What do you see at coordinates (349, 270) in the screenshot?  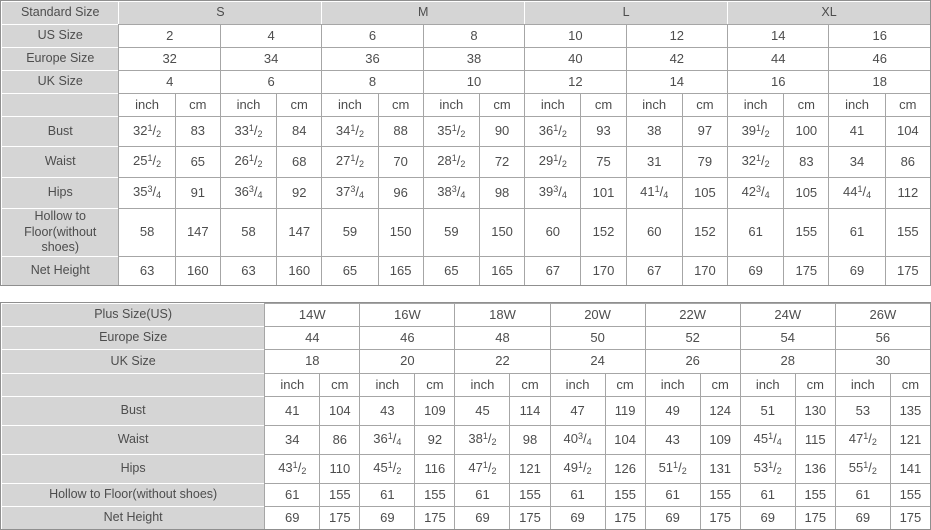 I see `measurement-value-cell: 65` at bounding box center [349, 270].